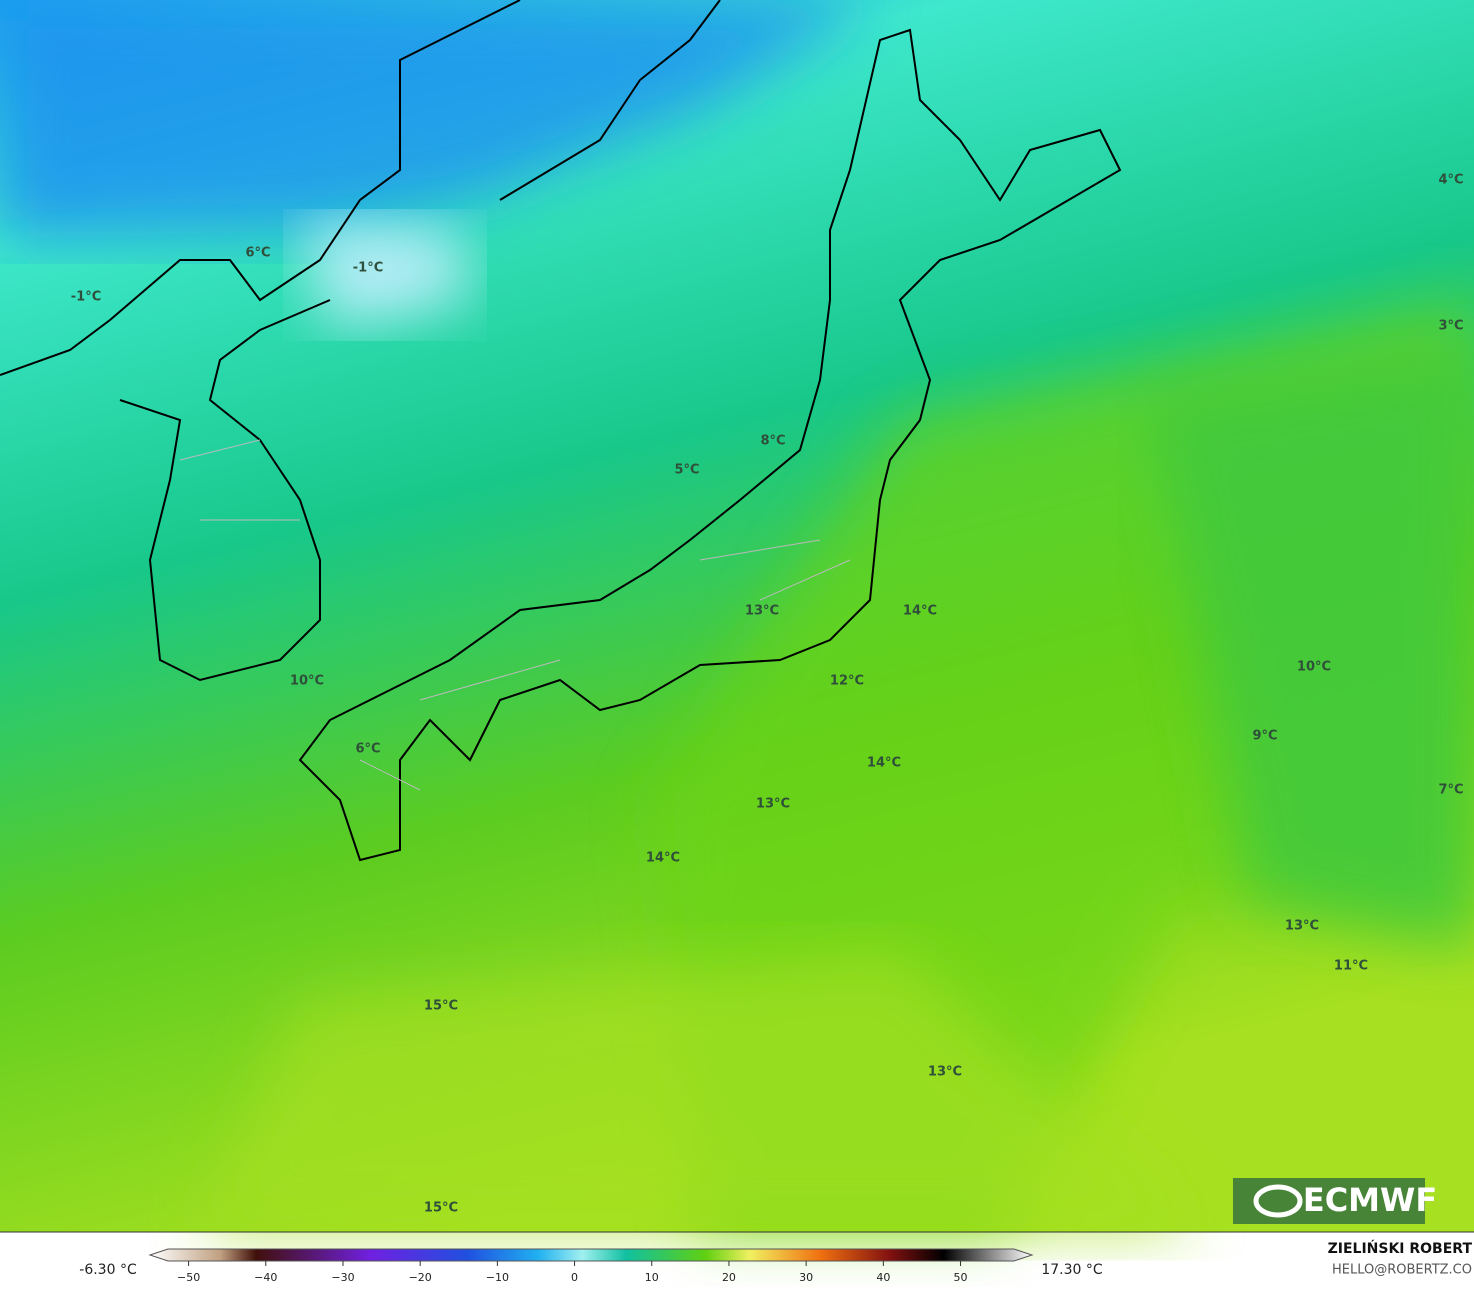 The width and height of the screenshot is (1474, 1291). What do you see at coordinates (772, 441) in the screenshot?
I see `temp-label: 8°C` at bounding box center [772, 441].